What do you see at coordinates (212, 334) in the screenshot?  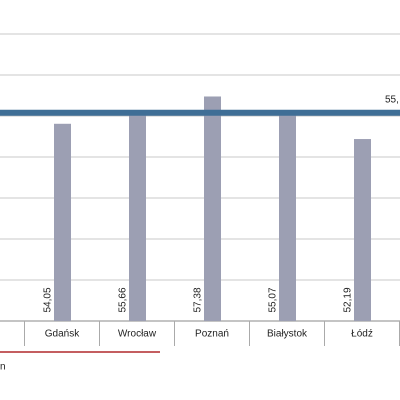 I see `x-tick-label: Poznań` at bounding box center [212, 334].